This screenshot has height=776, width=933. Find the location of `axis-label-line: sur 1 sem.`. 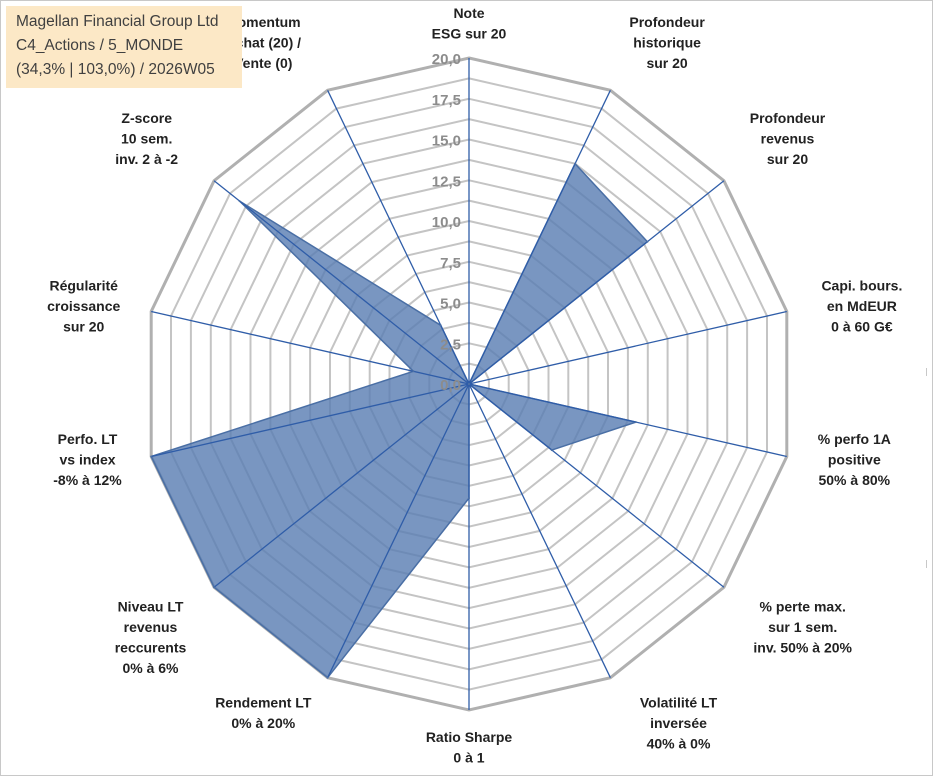

axis-label-line: sur 1 sem. is located at coordinates (802, 627).